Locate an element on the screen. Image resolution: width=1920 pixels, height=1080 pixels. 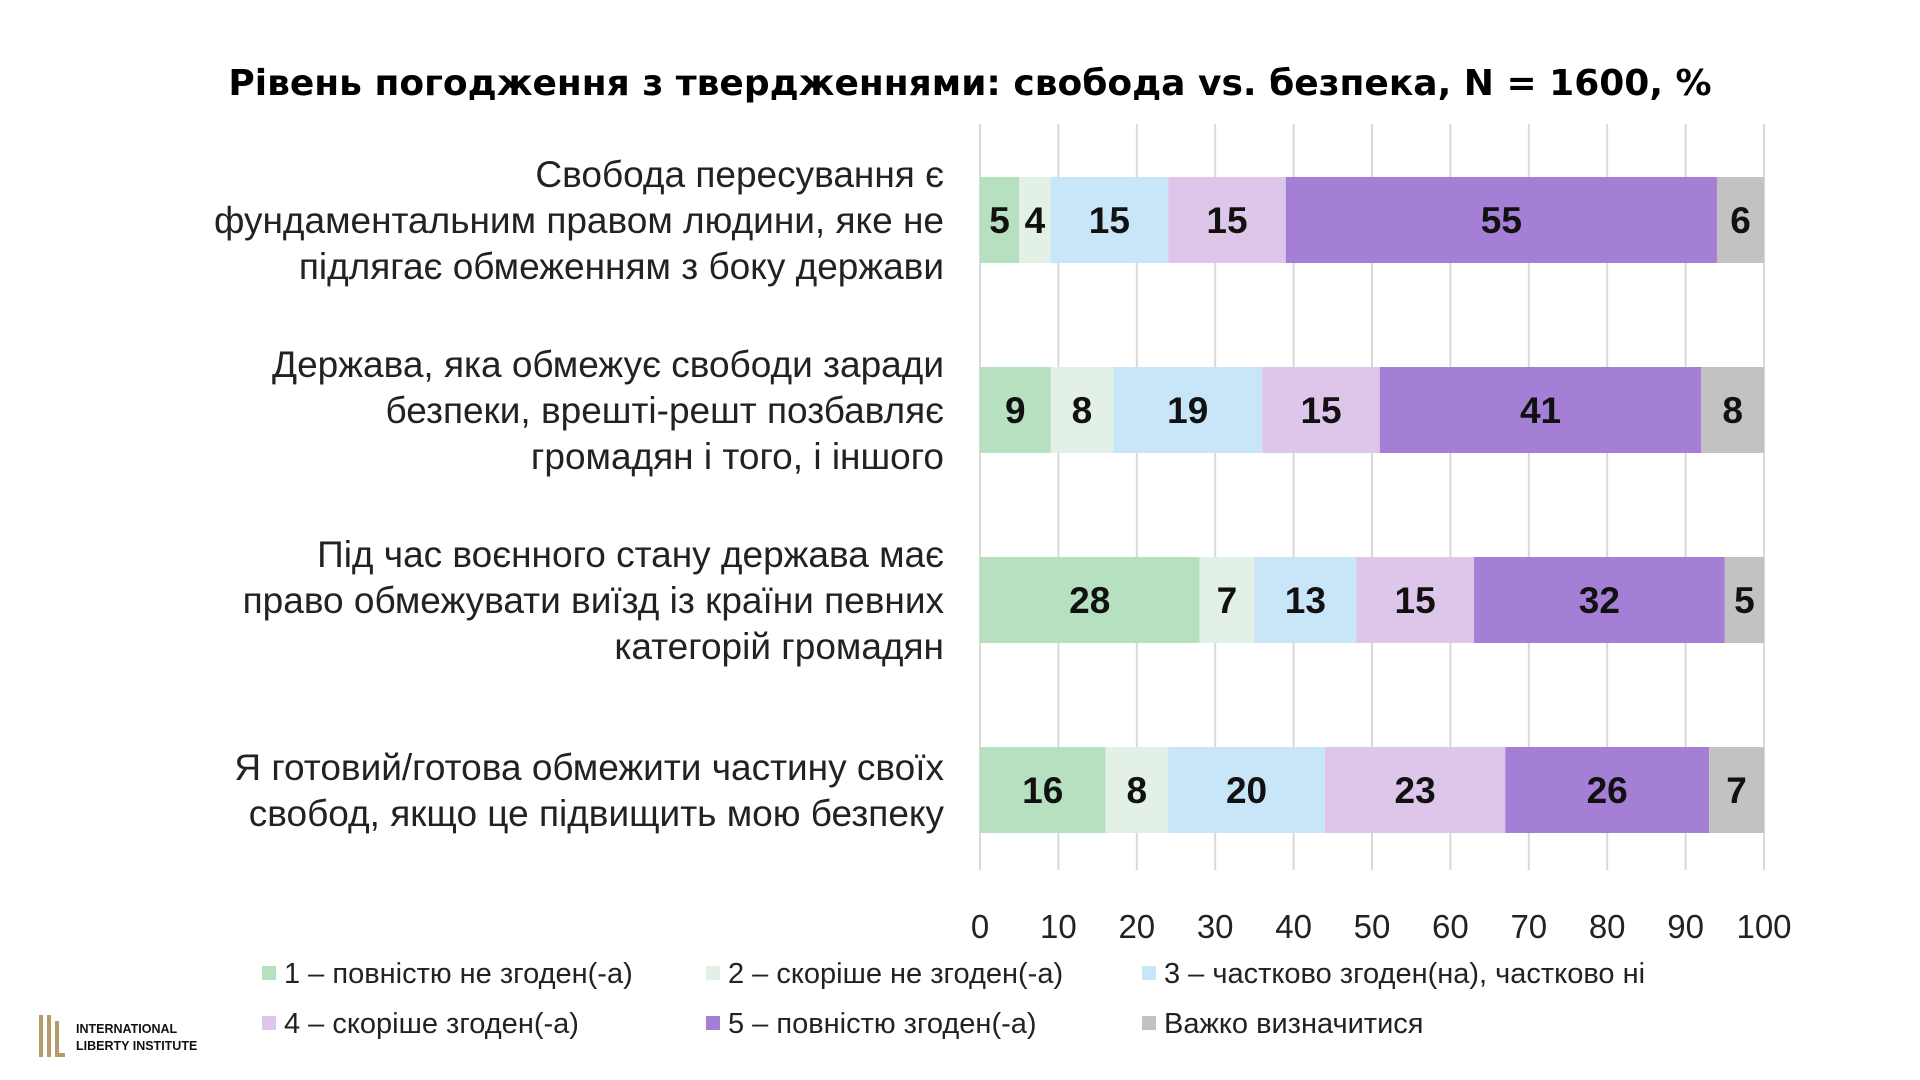
x-tick-label: 20 is located at coordinates (1136, 926).